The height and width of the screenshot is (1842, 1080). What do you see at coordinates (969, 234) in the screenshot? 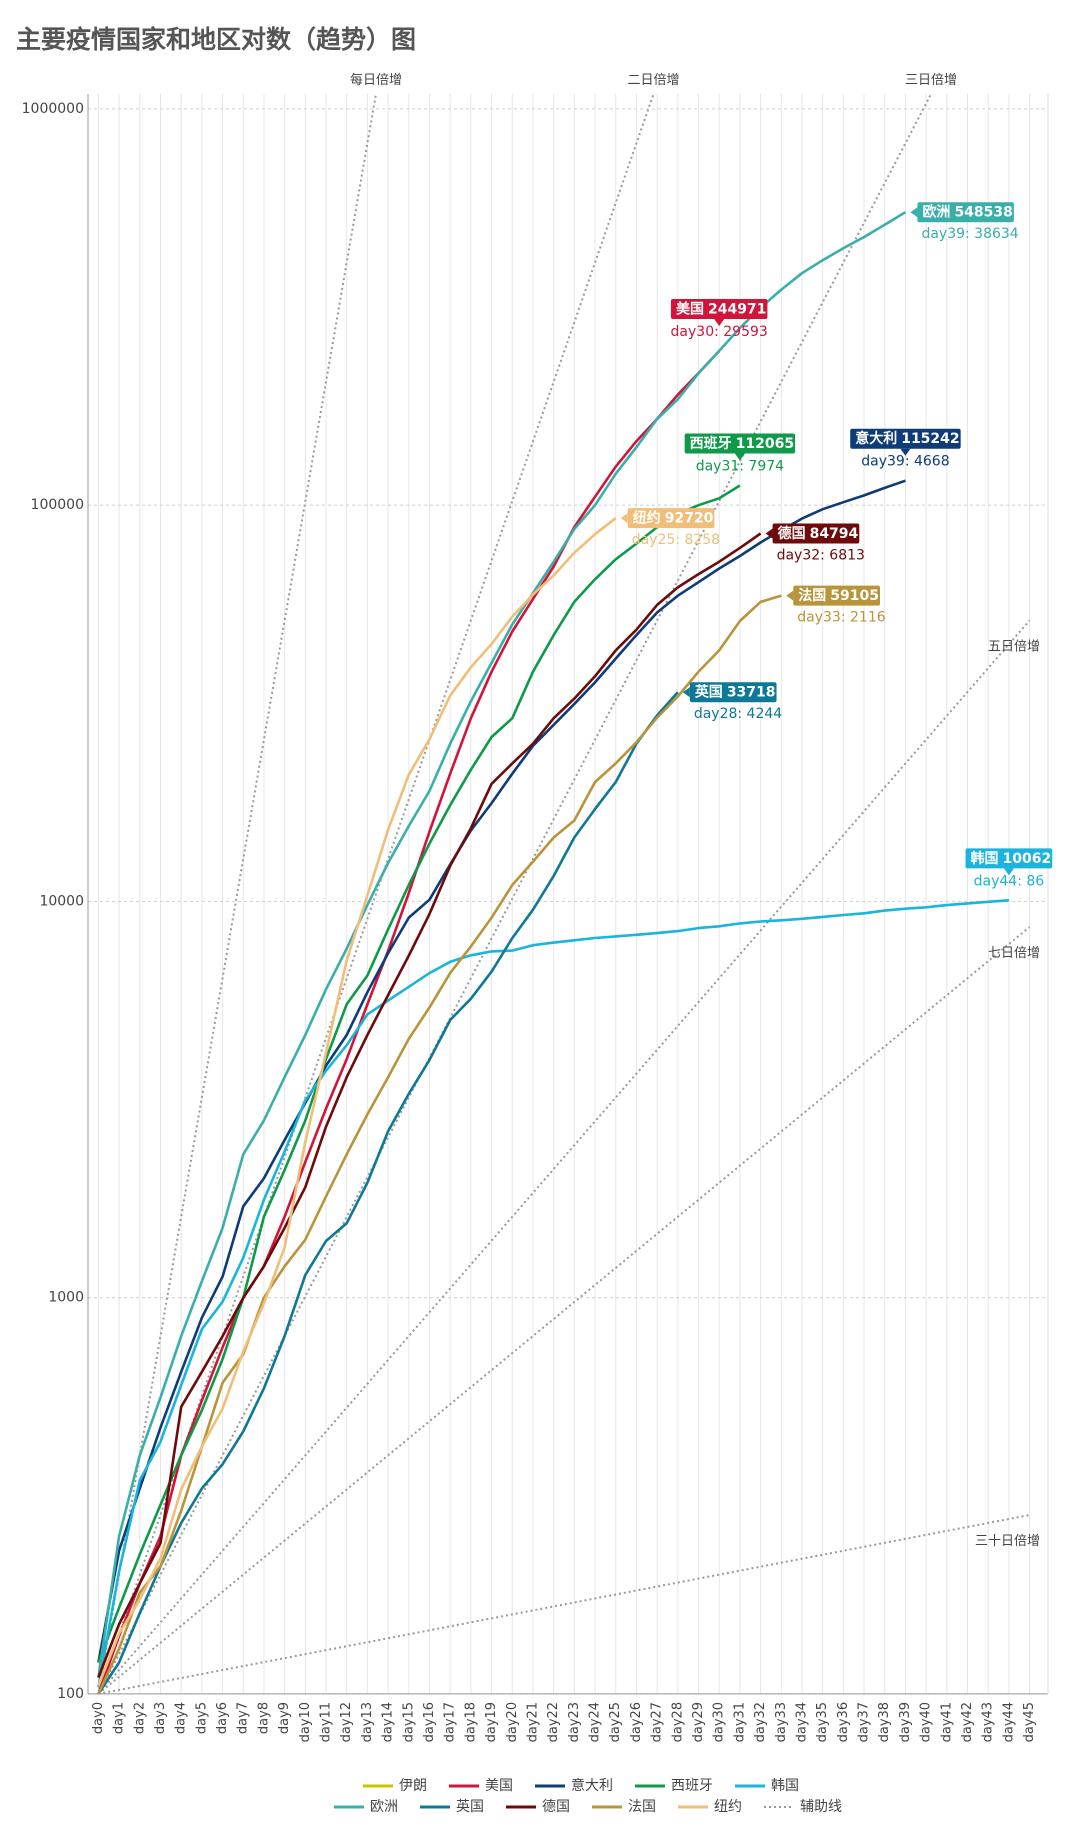
I see `callout-note: day39: 38634` at bounding box center [969, 234].